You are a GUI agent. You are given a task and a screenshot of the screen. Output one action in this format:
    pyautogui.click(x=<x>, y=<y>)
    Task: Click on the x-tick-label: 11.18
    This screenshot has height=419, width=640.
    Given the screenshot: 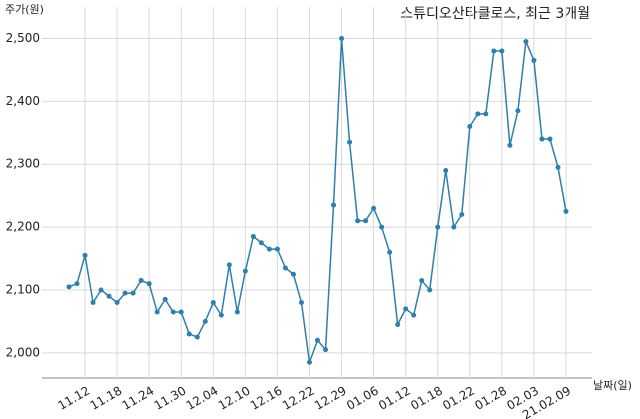 What is the action you would take?
    pyautogui.click(x=106, y=398)
    